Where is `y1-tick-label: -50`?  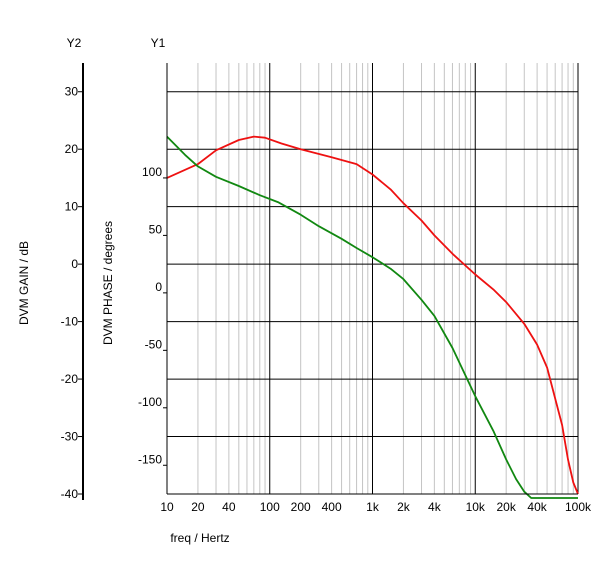
y1-tick-label: -50 is located at coordinates (154, 344).